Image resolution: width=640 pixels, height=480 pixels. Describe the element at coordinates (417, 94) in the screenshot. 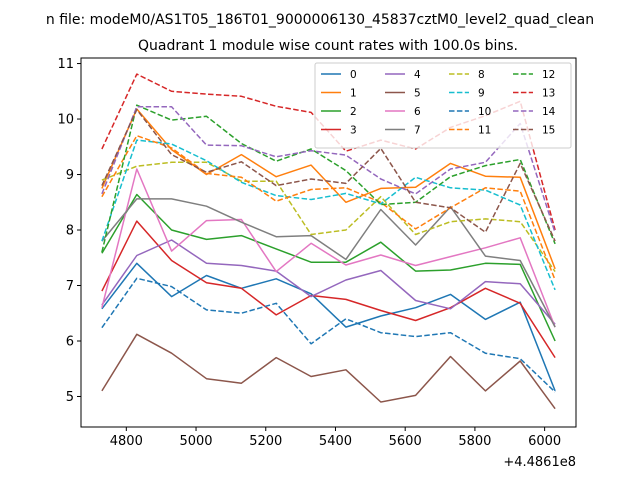

I see `legend-label-5: 5` at that location.